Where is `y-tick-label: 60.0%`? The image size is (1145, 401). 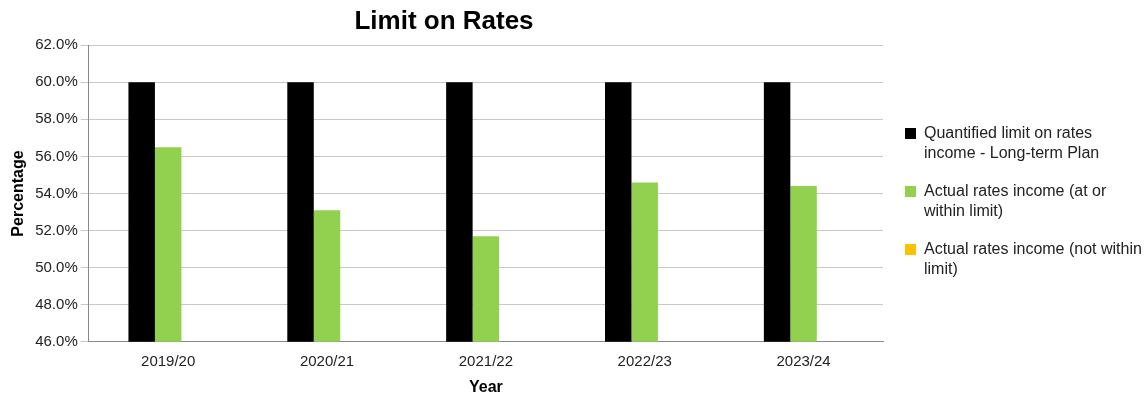
y-tick-label: 60.0% is located at coordinates (56, 81).